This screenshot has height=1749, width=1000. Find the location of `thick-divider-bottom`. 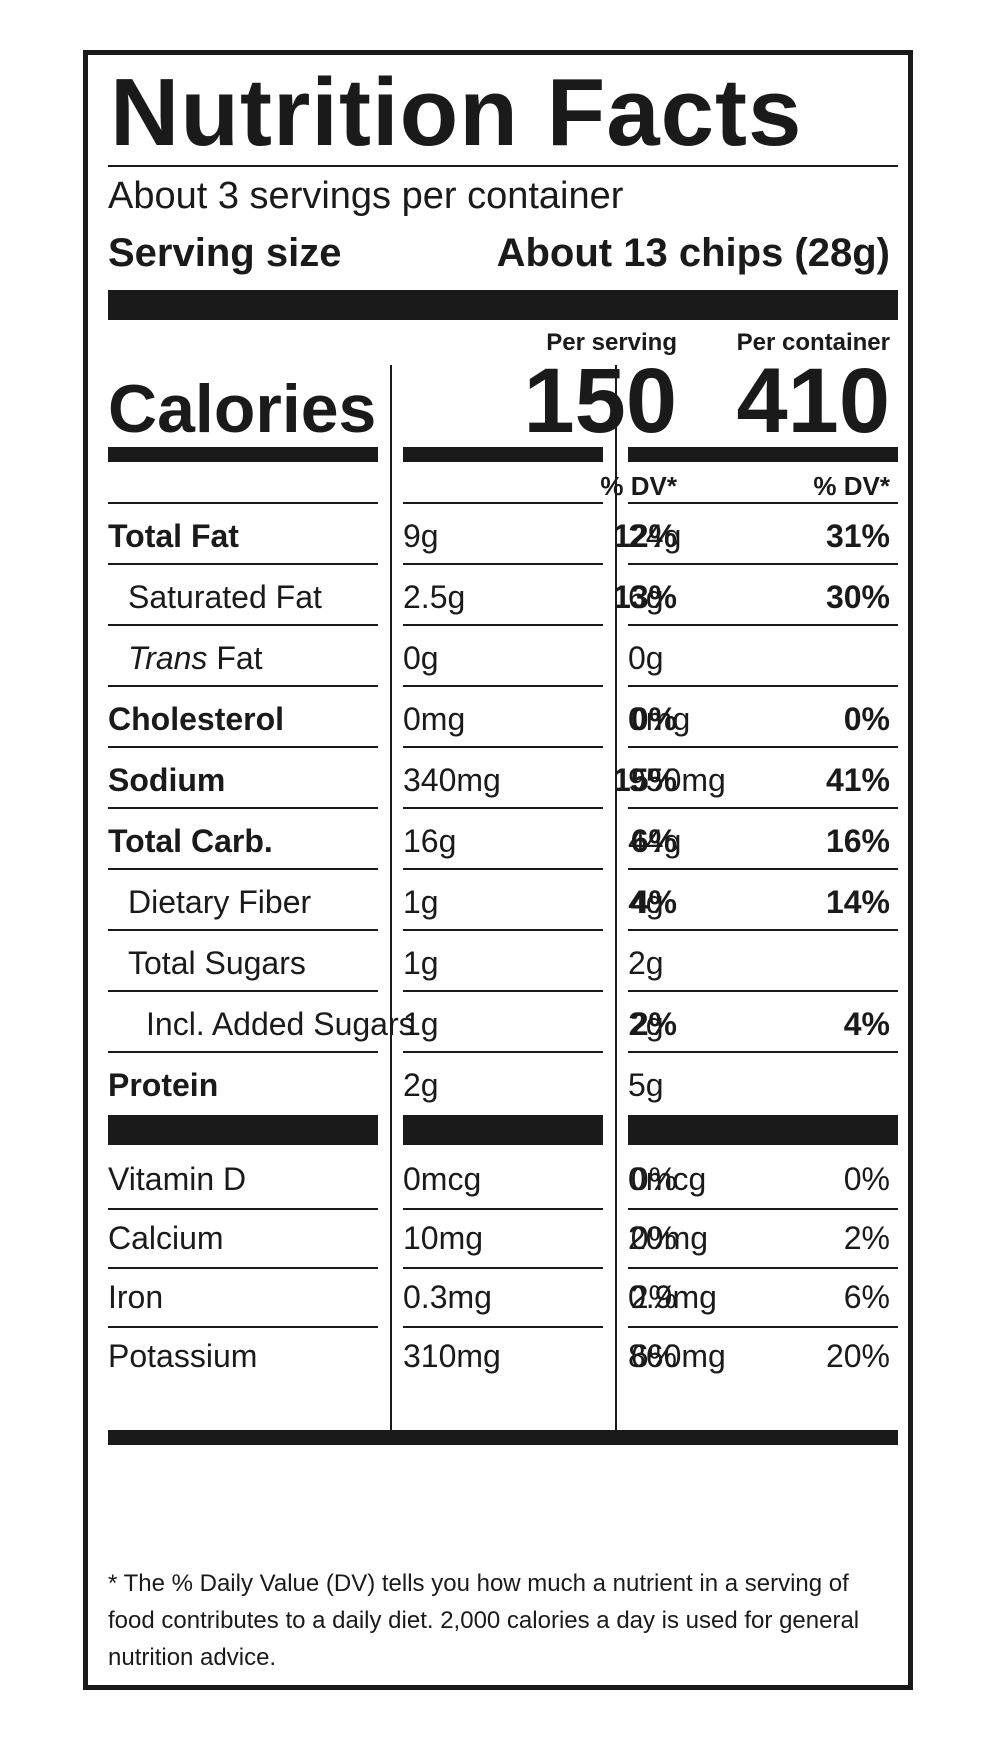

thick-divider-bottom is located at coordinates (503, 1437).